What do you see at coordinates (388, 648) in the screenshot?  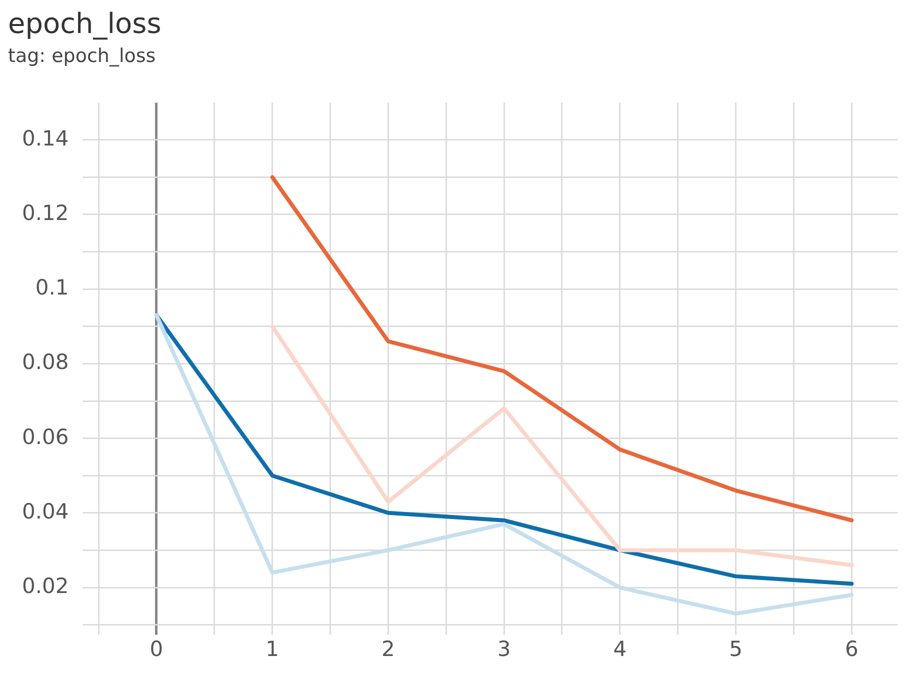 I see `x-tick-label: 2` at bounding box center [388, 648].